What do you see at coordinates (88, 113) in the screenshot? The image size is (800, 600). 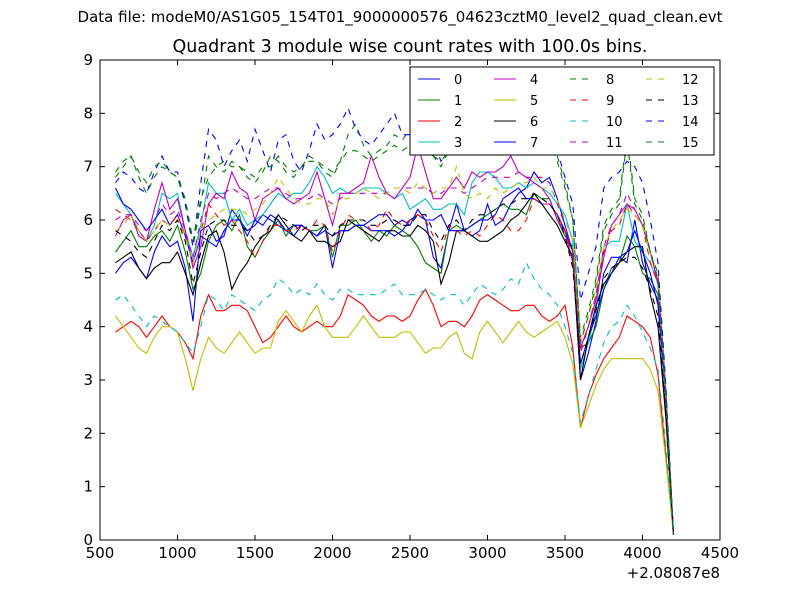 I see `y-tick-label: 8` at bounding box center [88, 113].